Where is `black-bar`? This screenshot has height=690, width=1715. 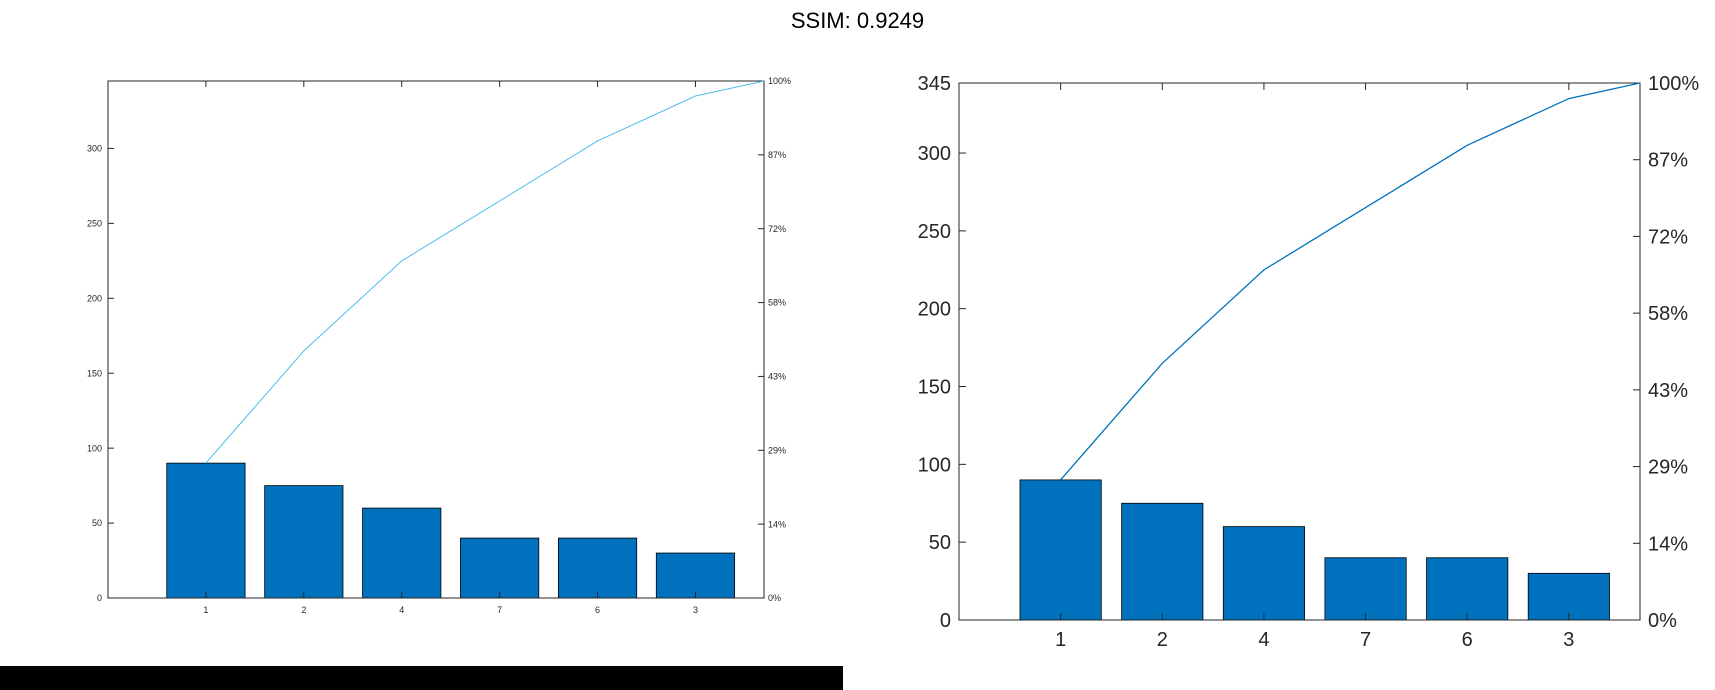
black-bar is located at coordinates (421, 678).